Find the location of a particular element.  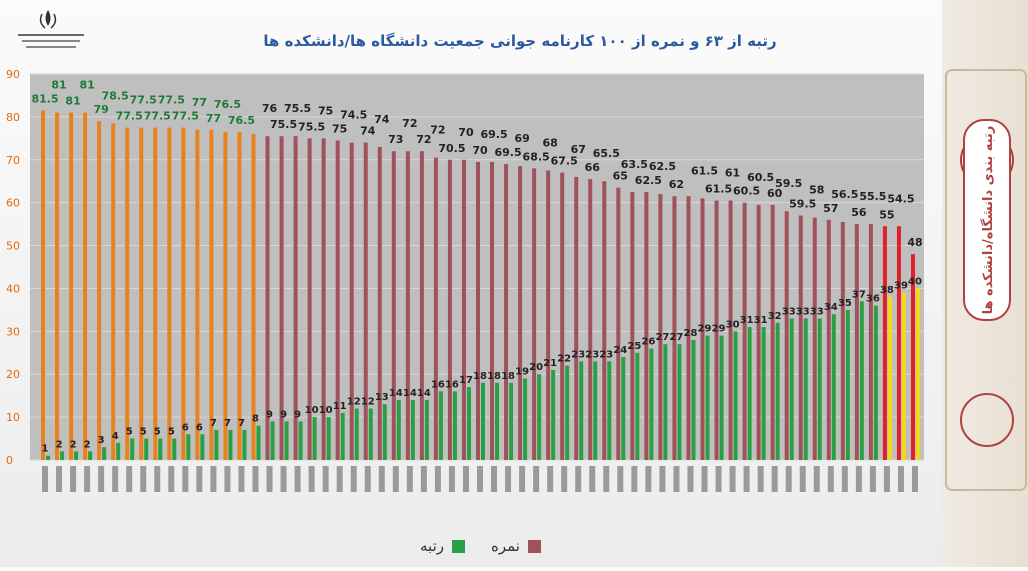

rank-label: 12 is located at coordinates (368, 402).